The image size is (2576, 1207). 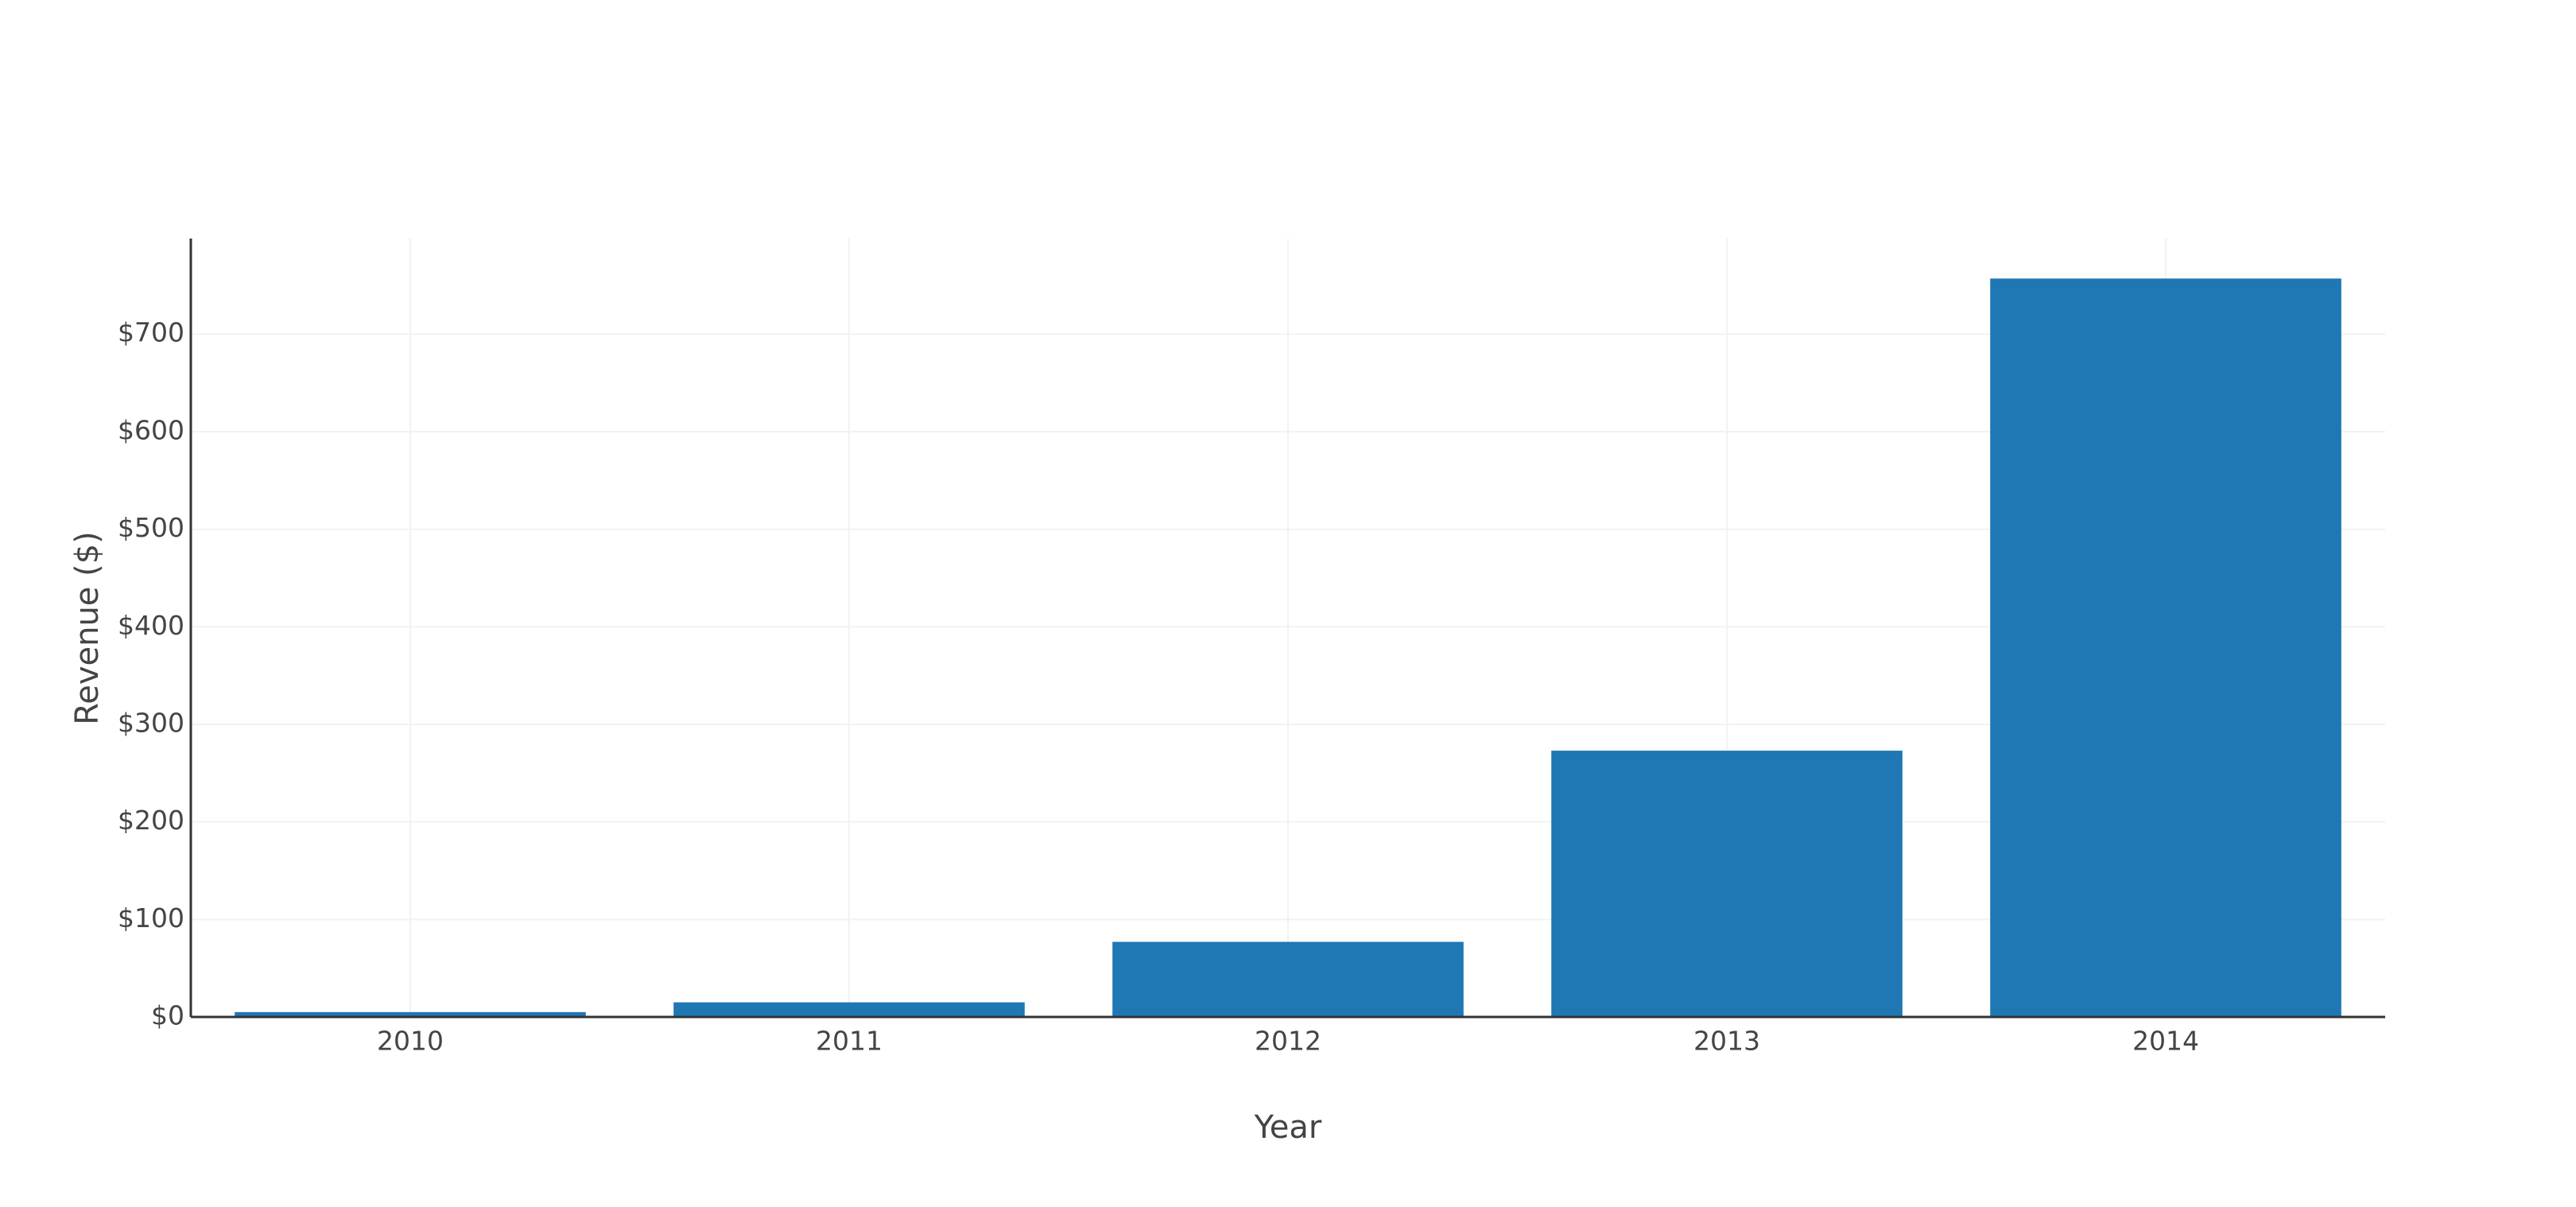 What do you see at coordinates (151, 527) in the screenshot?
I see `y-tick-label: $500` at bounding box center [151, 527].